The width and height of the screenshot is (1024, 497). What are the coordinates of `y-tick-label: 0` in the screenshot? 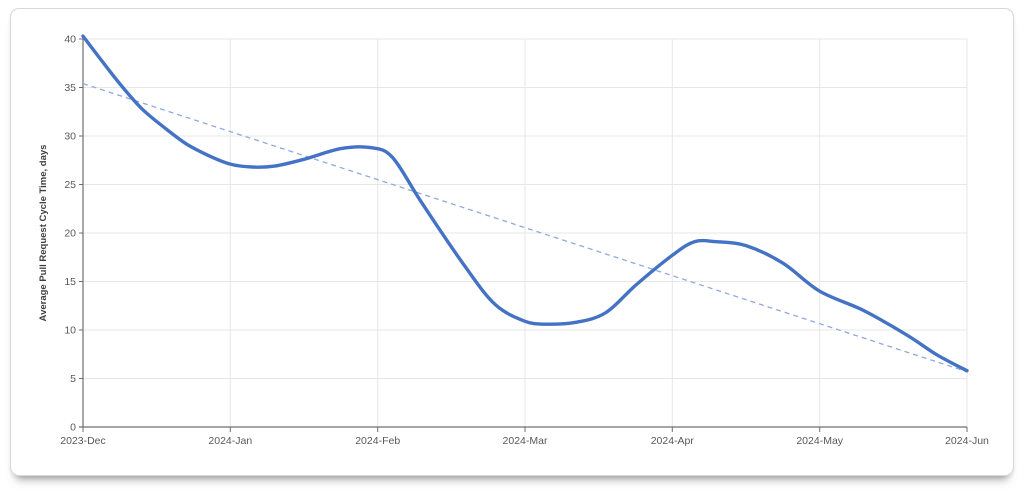 It's located at (73, 427).